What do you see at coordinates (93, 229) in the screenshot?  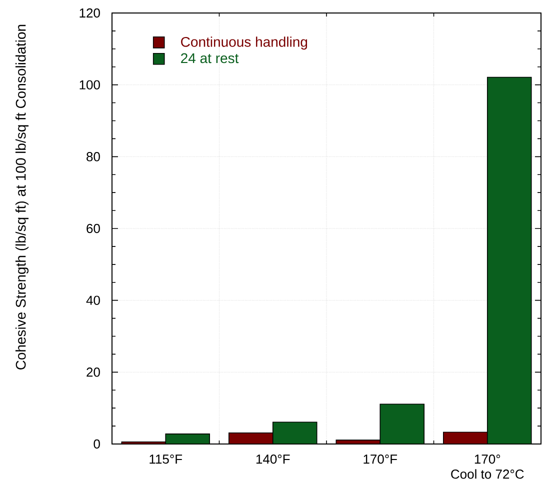 I see `y-tick-label: 60` at bounding box center [93, 229].